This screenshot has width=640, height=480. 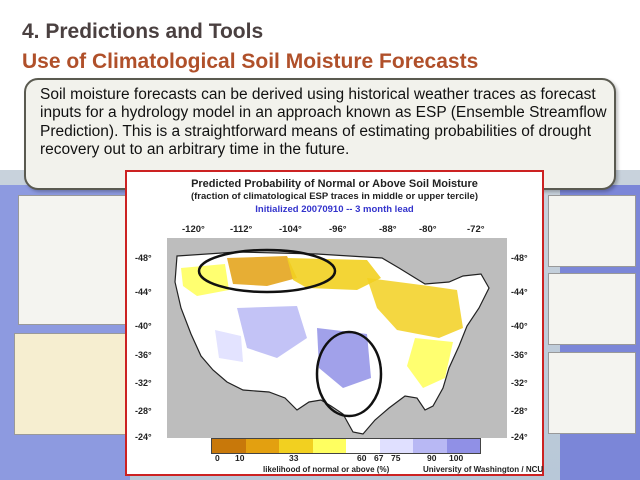 I want to click on latitude-label-left: -48°, so click(x=143, y=258).